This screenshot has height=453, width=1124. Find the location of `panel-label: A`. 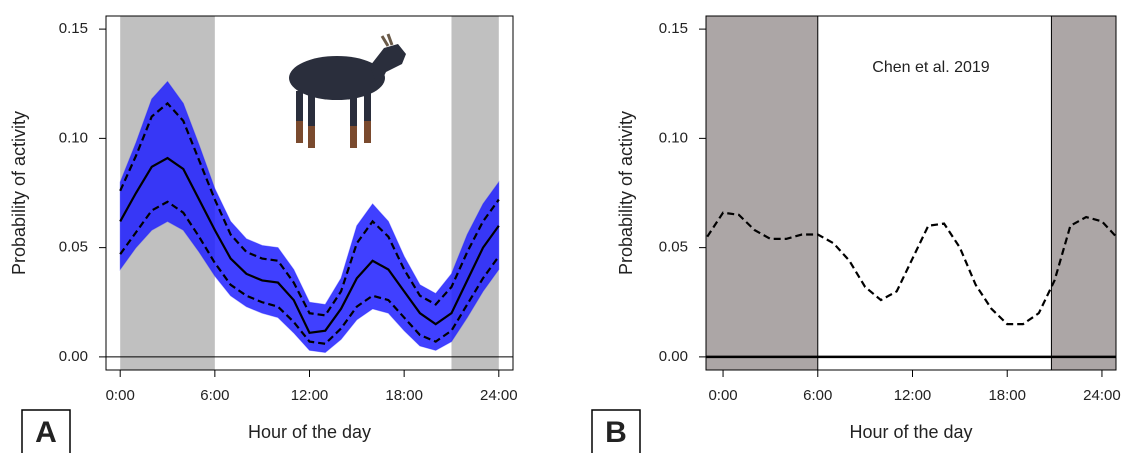

panel-label: A is located at coordinates (46, 432).